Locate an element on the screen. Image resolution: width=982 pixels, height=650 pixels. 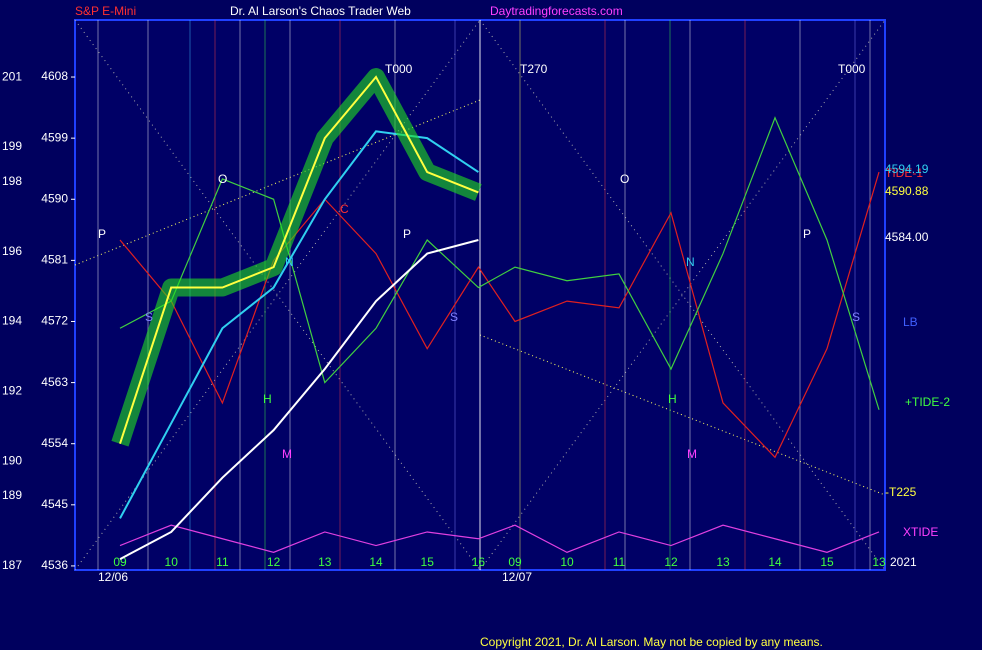
annotation: T270 is located at coordinates (534, 69).